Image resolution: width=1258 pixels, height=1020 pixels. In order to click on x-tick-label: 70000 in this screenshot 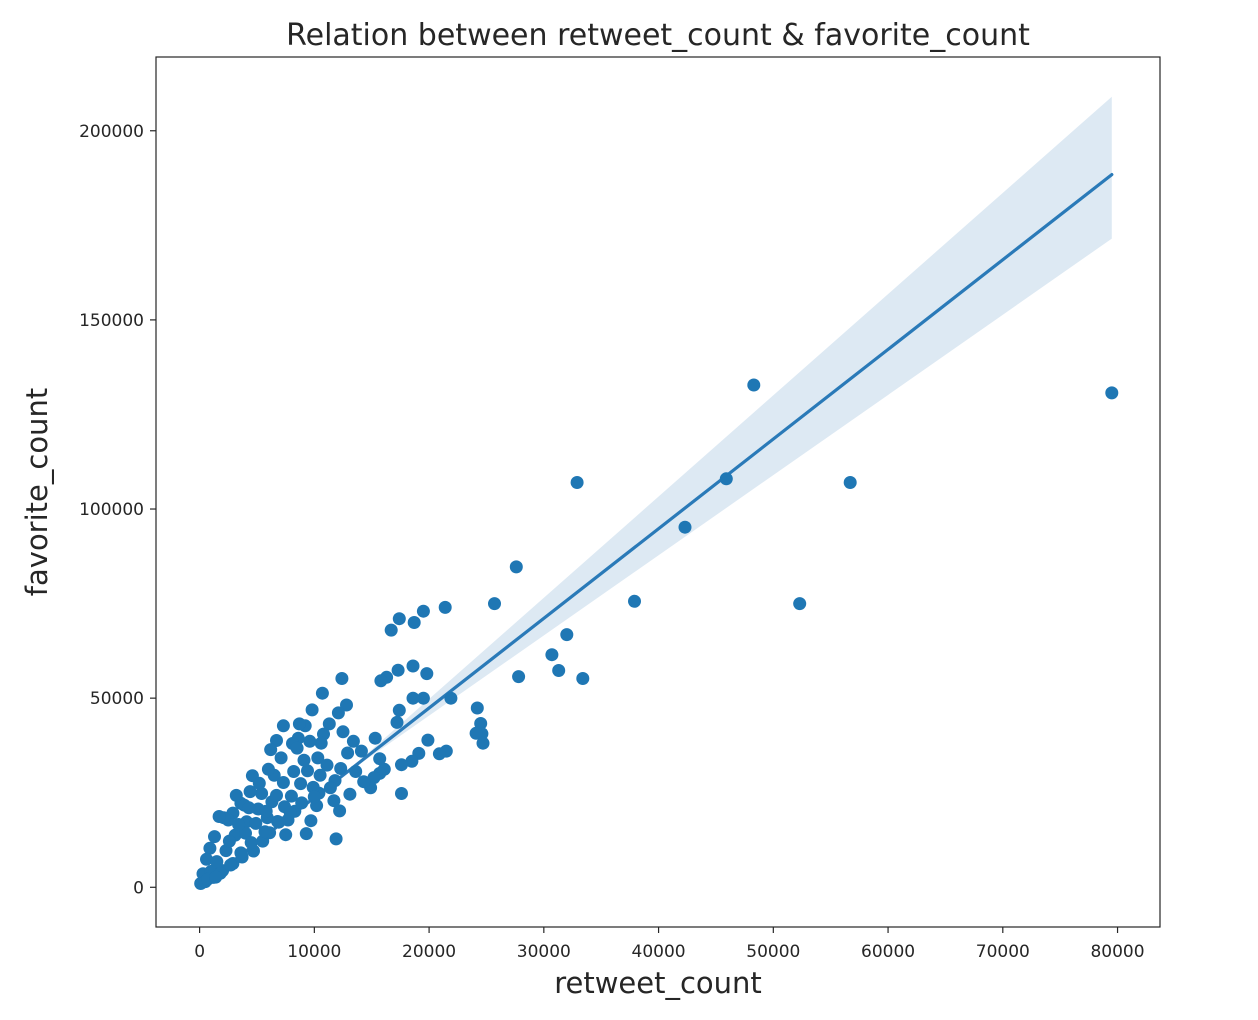, I will do `click(1003, 952)`.